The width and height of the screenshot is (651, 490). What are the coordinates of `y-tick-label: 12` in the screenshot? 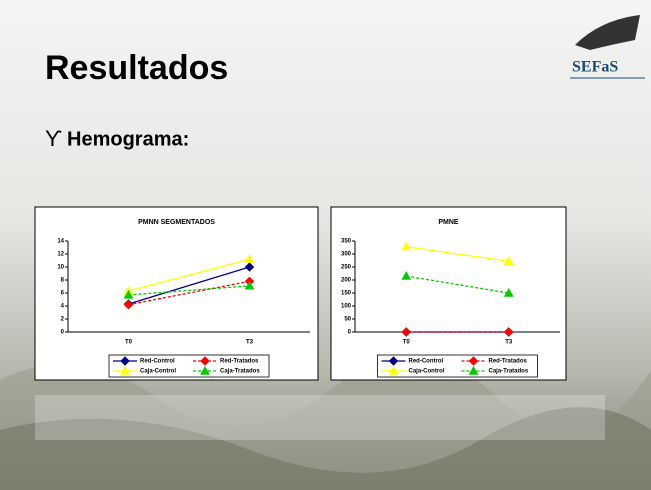 It's located at (60, 255).